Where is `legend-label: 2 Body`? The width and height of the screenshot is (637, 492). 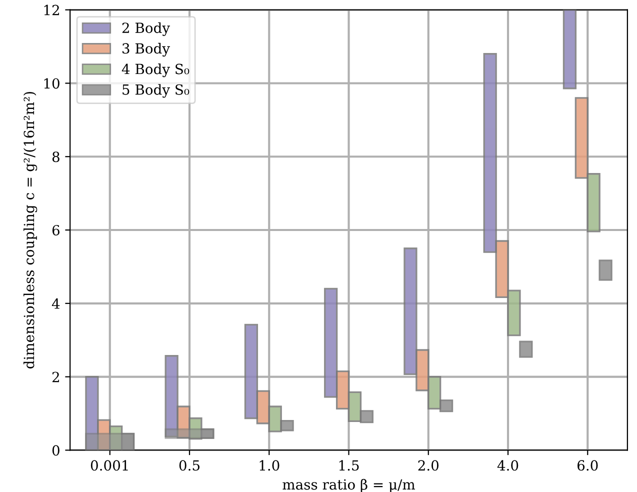
legend-label: 2 Body is located at coordinates (146, 29).